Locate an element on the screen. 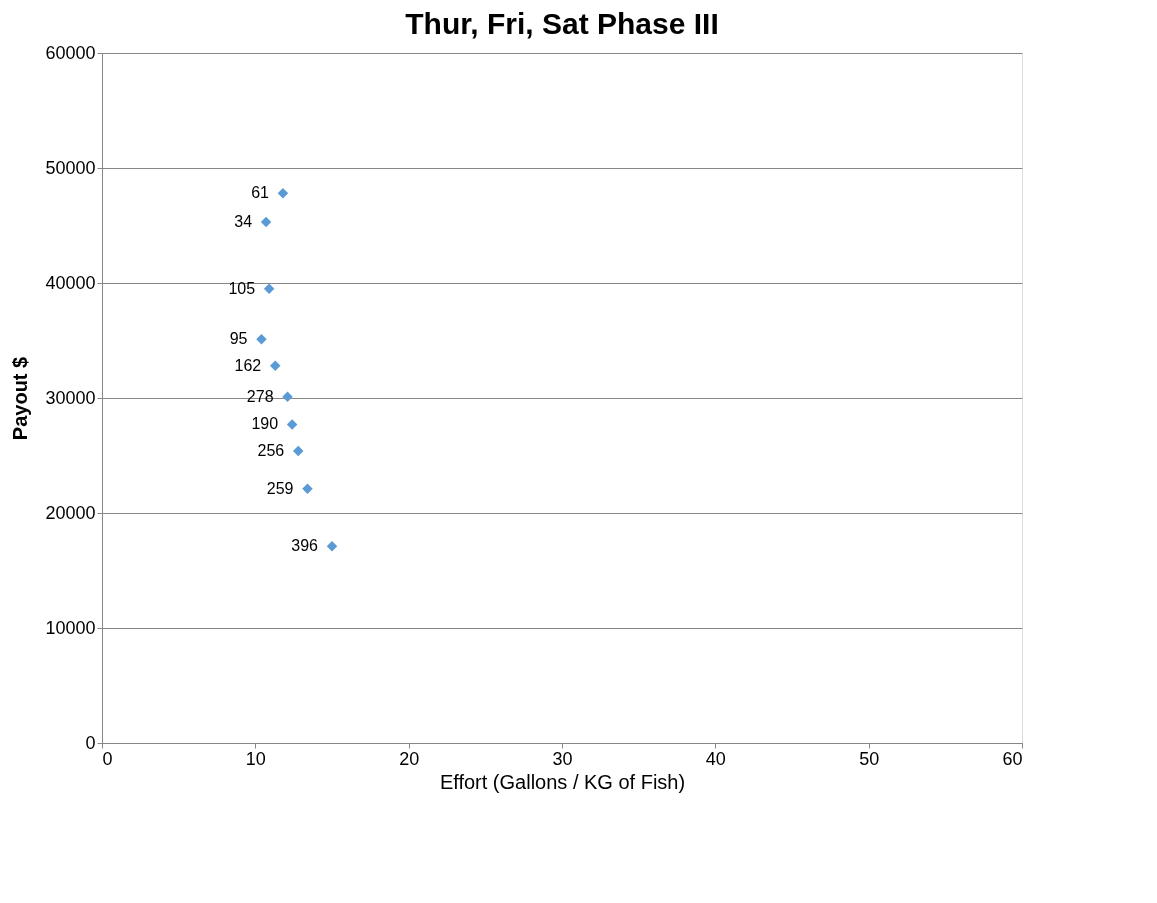  y-tick-label: 50000 is located at coordinates (70, 167).